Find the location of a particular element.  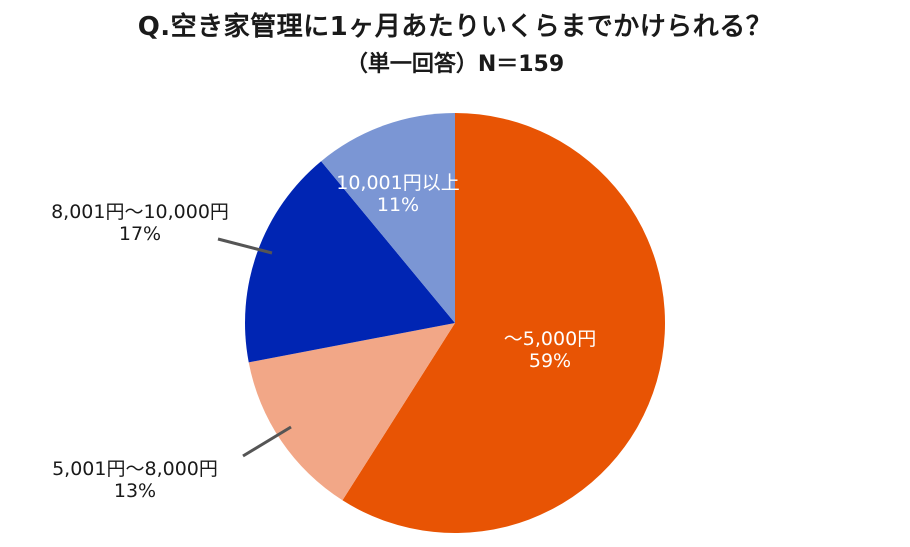

label-8001-10000-pct: 17% is located at coordinates (140, 234).